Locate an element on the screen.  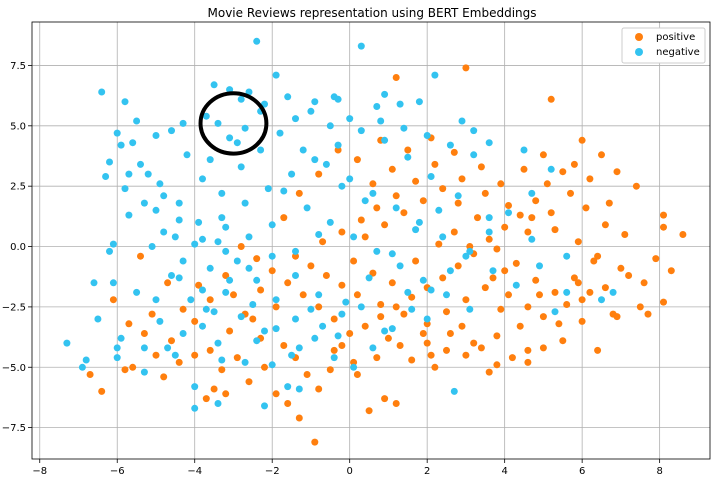
legend: positive negative is located at coordinates (663, 45).